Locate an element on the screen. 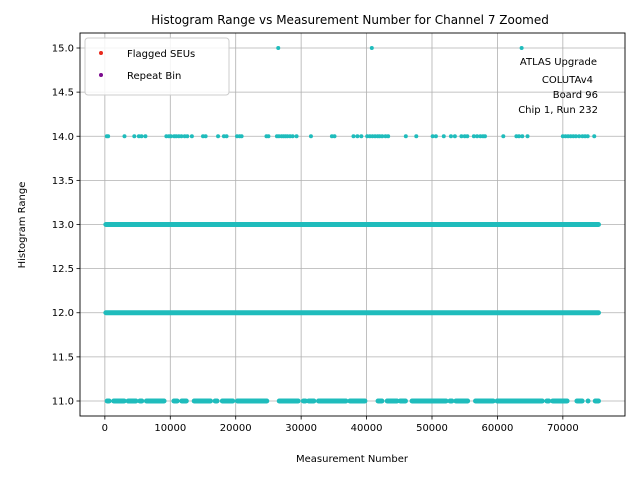 The image size is (640, 480). legend-label-flagged-seus: Flagged SEUs is located at coordinates (161, 54).